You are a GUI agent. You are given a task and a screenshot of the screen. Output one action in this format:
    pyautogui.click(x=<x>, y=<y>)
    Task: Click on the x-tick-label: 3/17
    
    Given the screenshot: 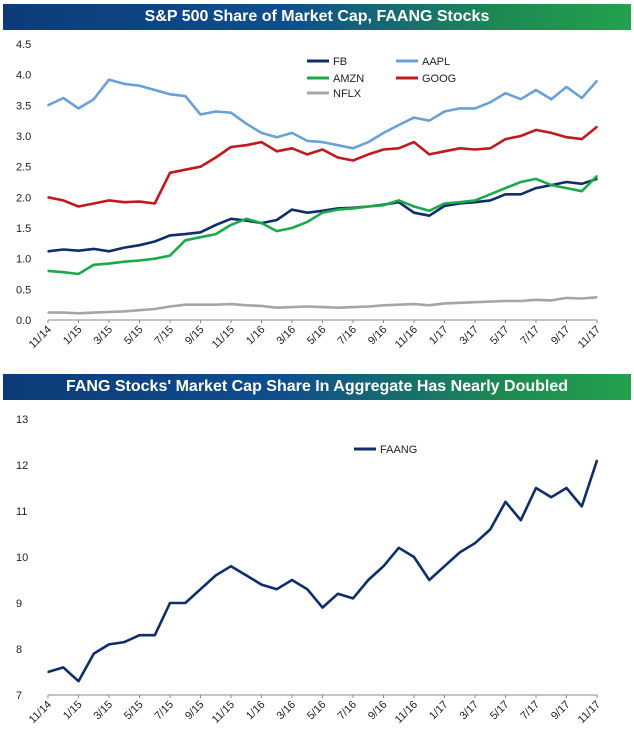 What is the action you would take?
    pyautogui.click(x=469, y=336)
    